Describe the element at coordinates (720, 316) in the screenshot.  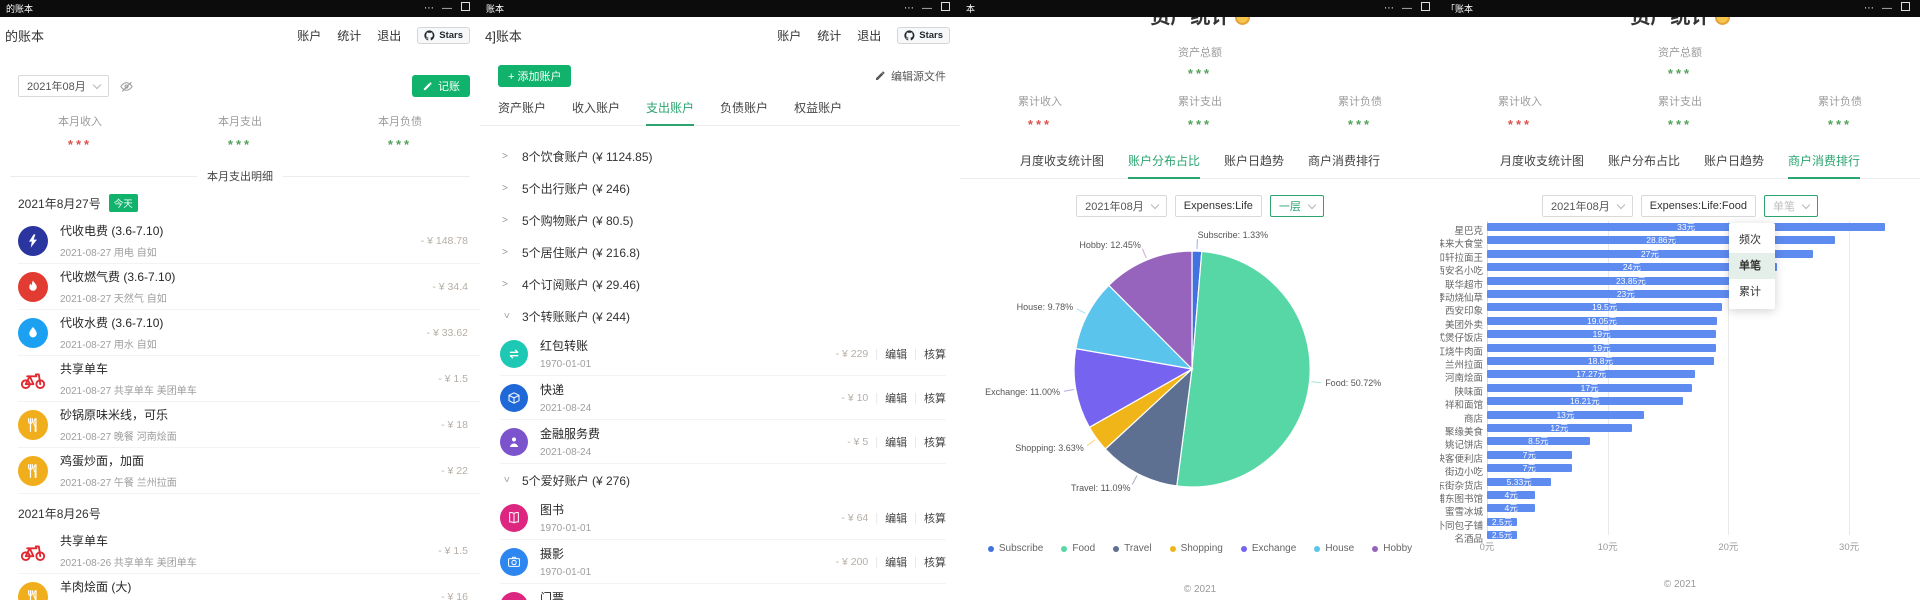
I see `account-group-header: >3个转账账户 (¥ 244)` at that location.